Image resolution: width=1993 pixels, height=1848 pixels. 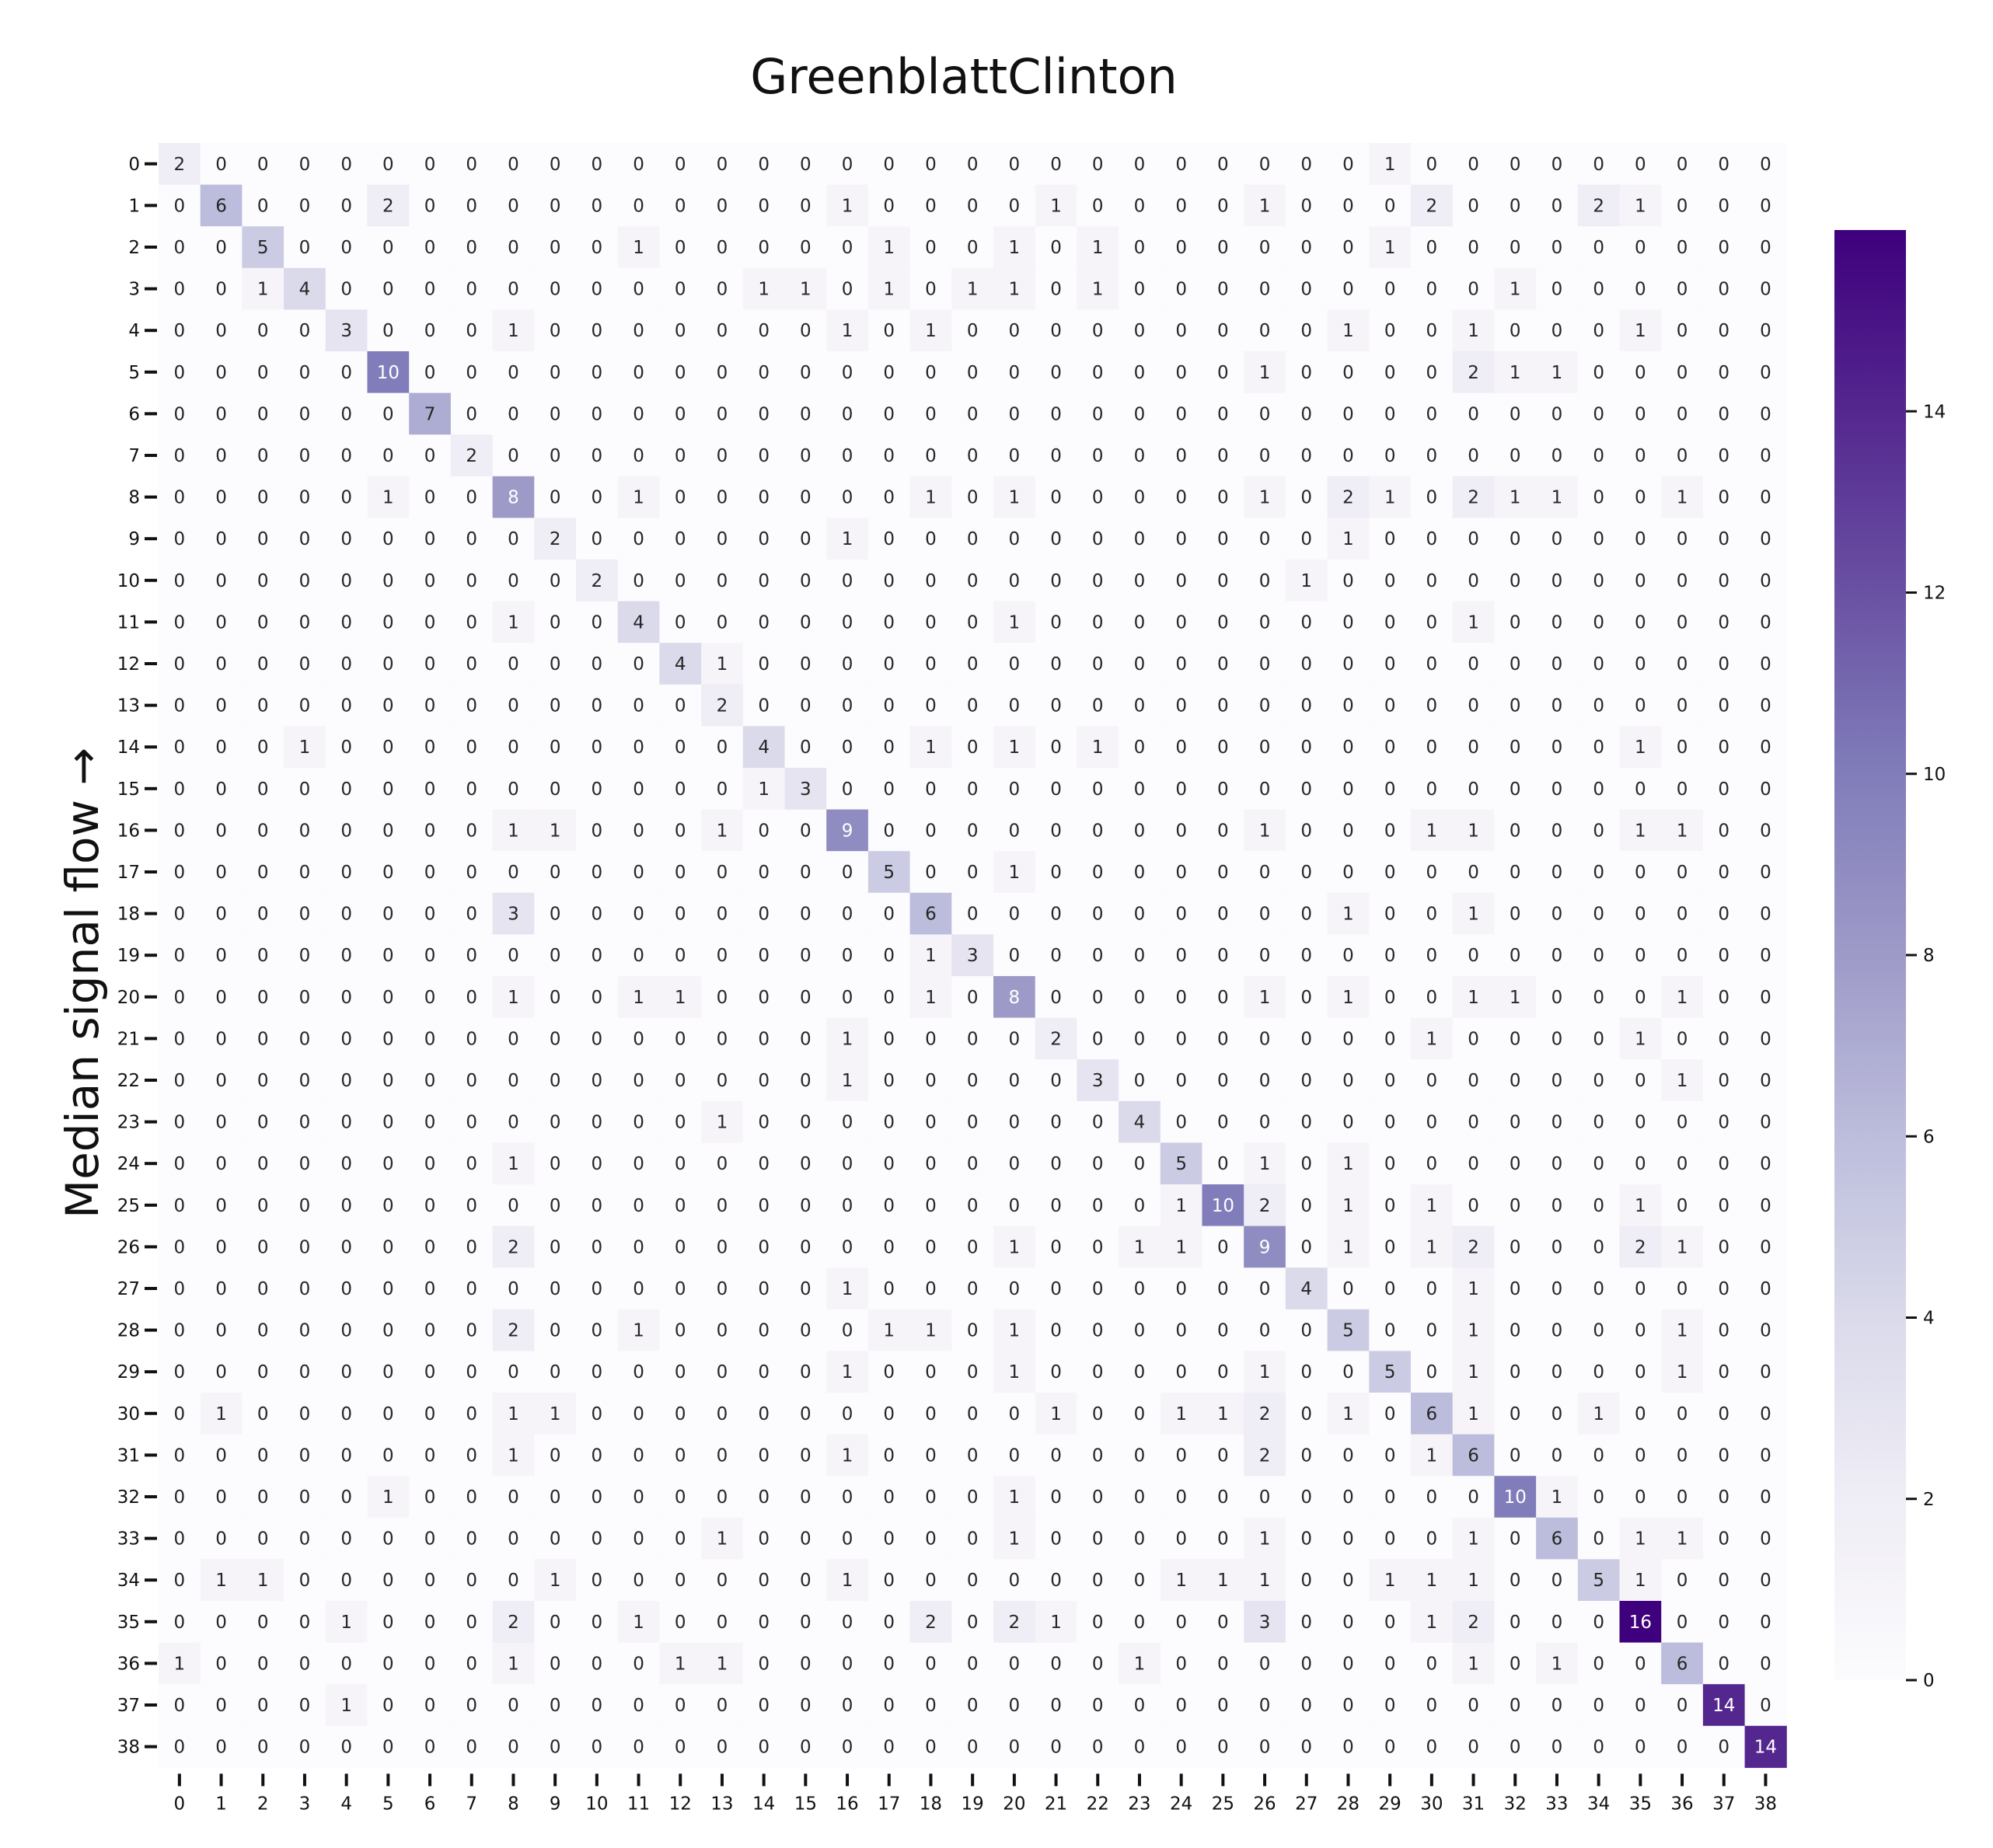 I want to click on cell-value-label: 2, so click(x=597, y=581).